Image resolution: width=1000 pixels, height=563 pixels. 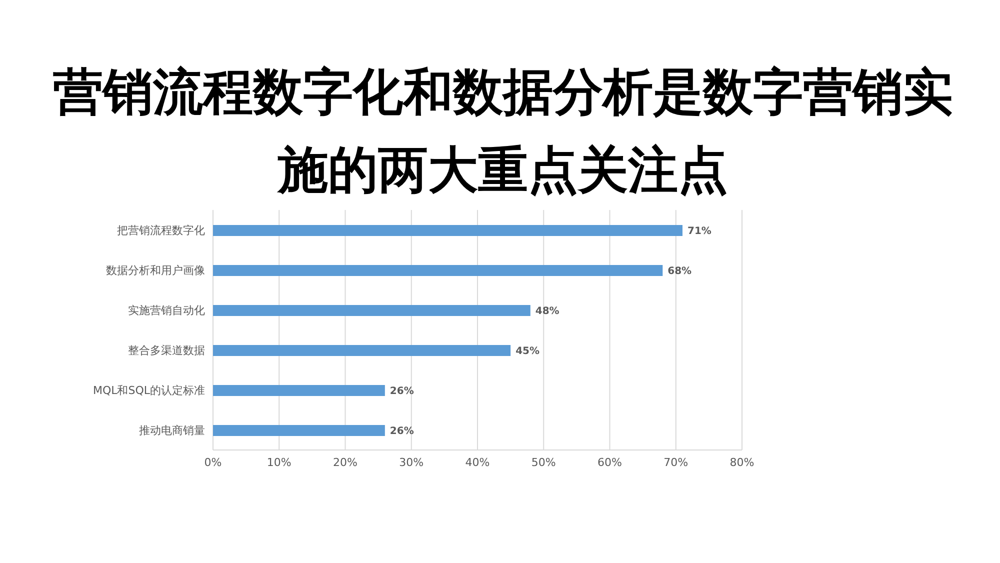 What do you see at coordinates (161, 230) in the screenshot?
I see `y-tick-label: 把营销流程数字化` at bounding box center [161, 230].